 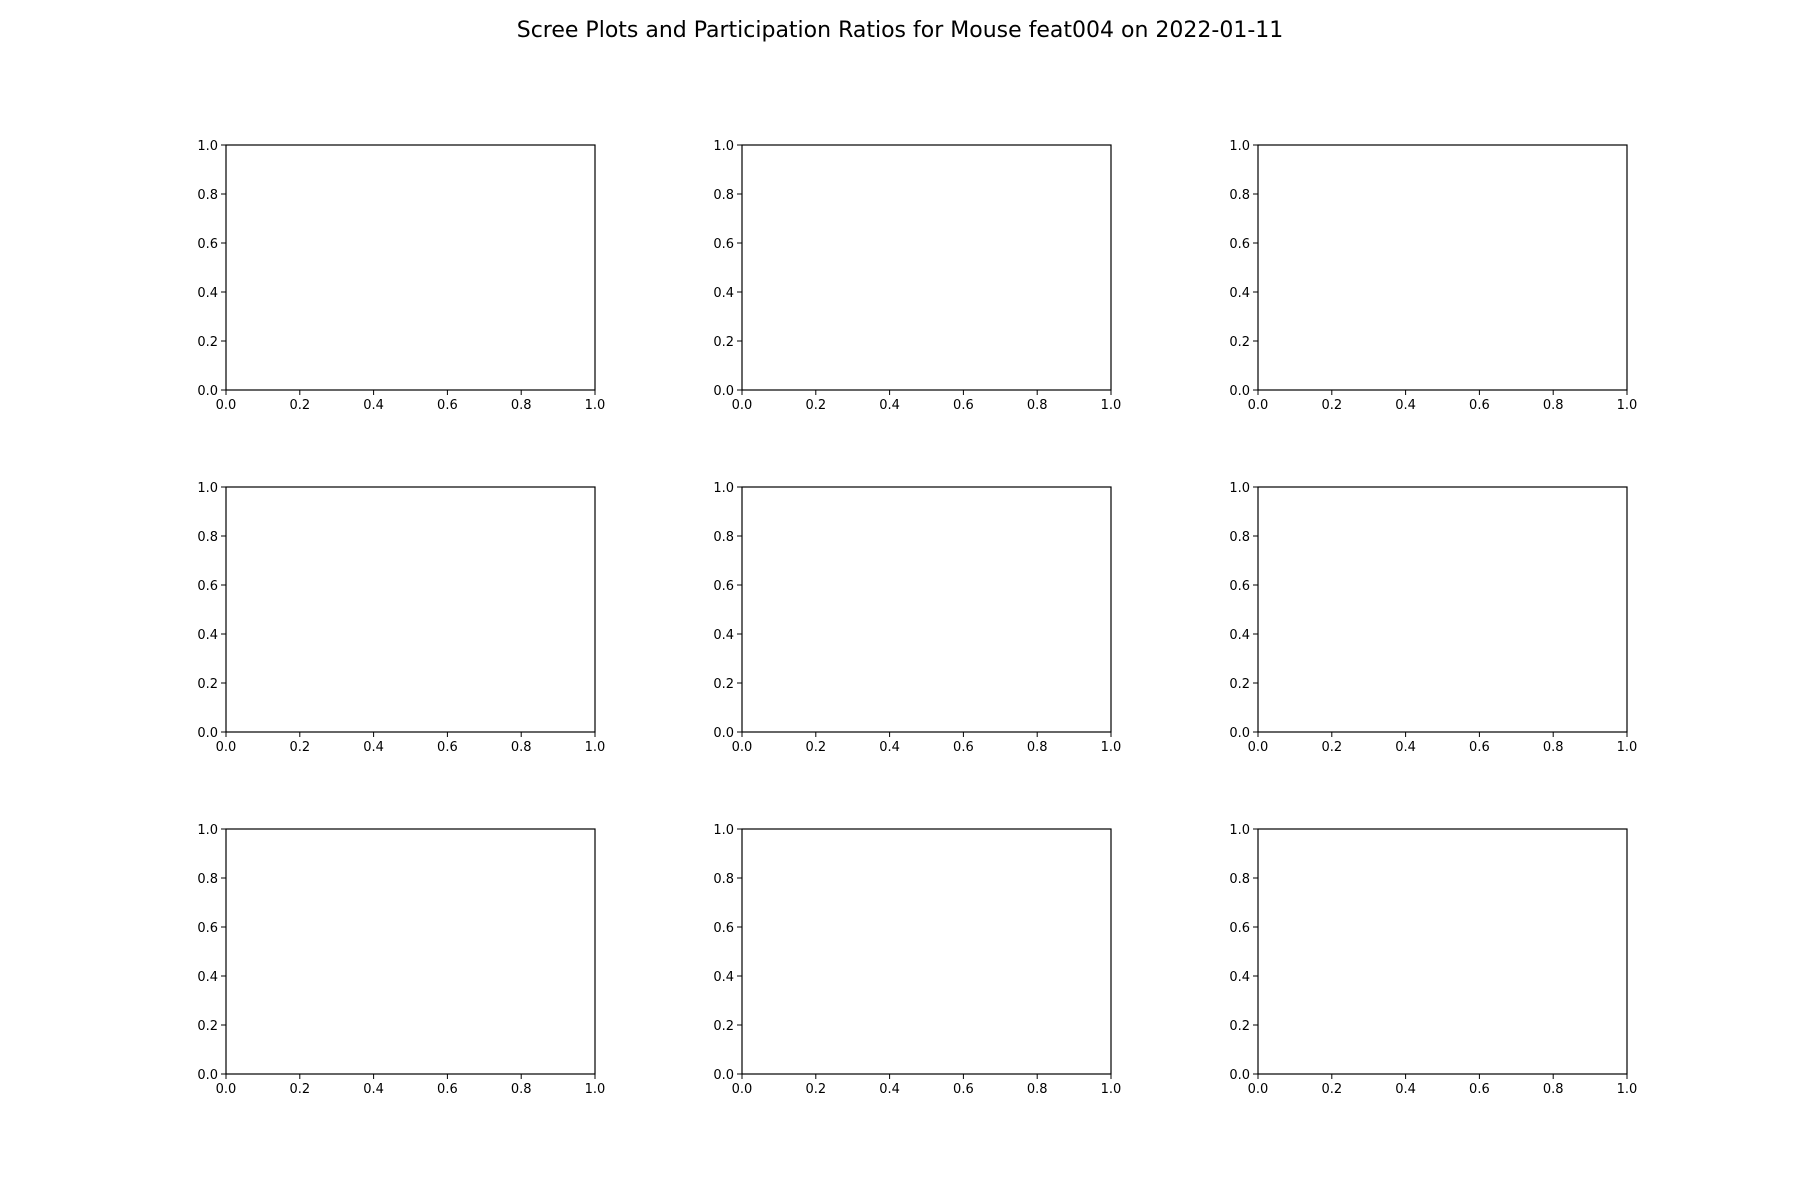 I want to click on subplot-1-2: 0.0 0.2 0.4 0.6 0.8 1.0 0.0 0.2 0.4 0.6 0.8 1.0, so click(x=917, y=276).